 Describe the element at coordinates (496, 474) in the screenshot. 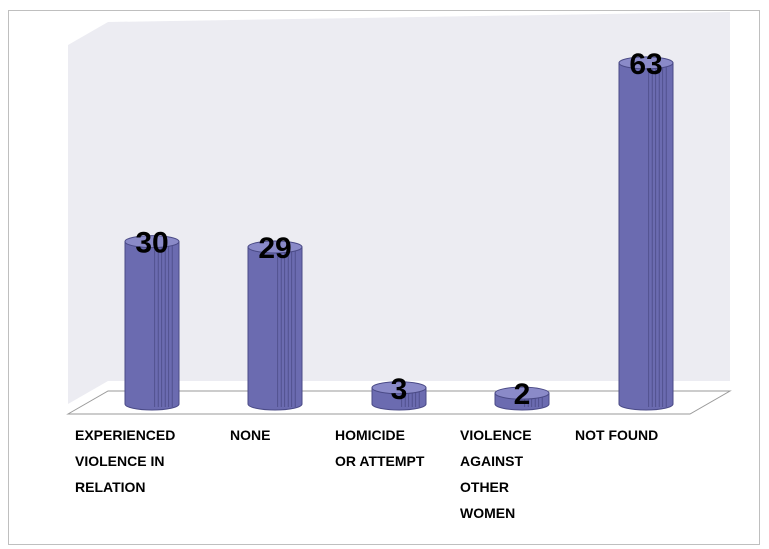

I see `category-label: VIOLENCE AGAINST OTHER WOMEN` at that location.